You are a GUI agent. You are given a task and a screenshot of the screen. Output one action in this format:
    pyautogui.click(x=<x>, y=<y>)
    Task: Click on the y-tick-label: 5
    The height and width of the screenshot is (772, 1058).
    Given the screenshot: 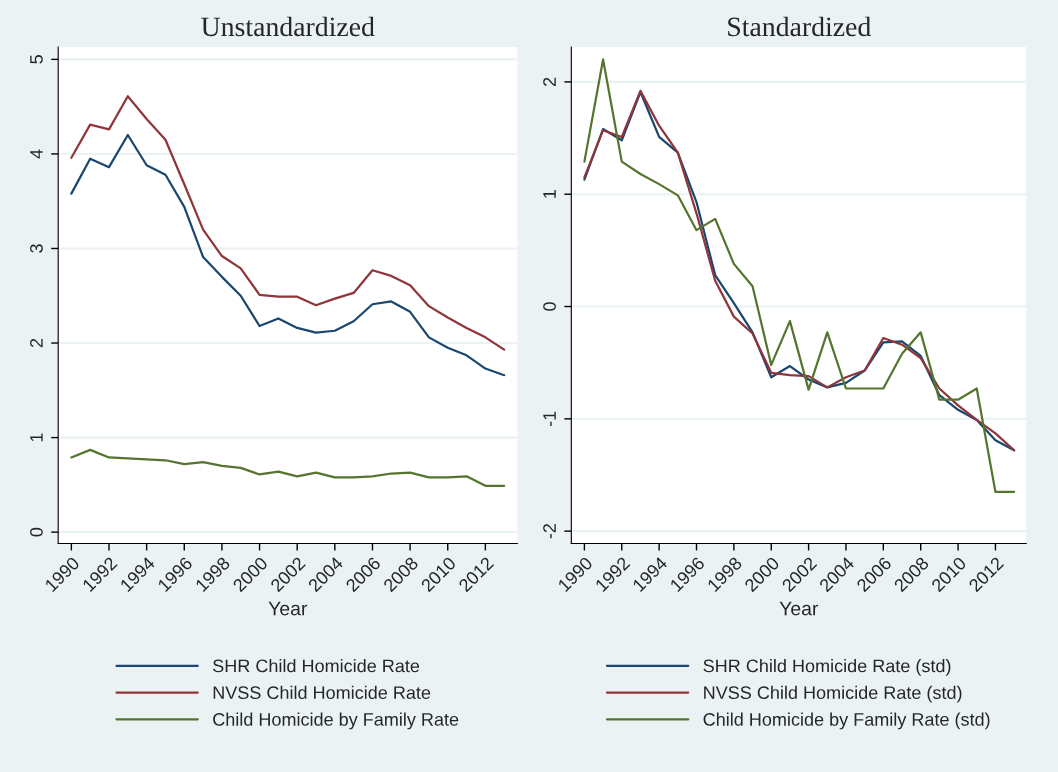 What is the action you would take?
    pyautogui.click(x=36, y=59)
    